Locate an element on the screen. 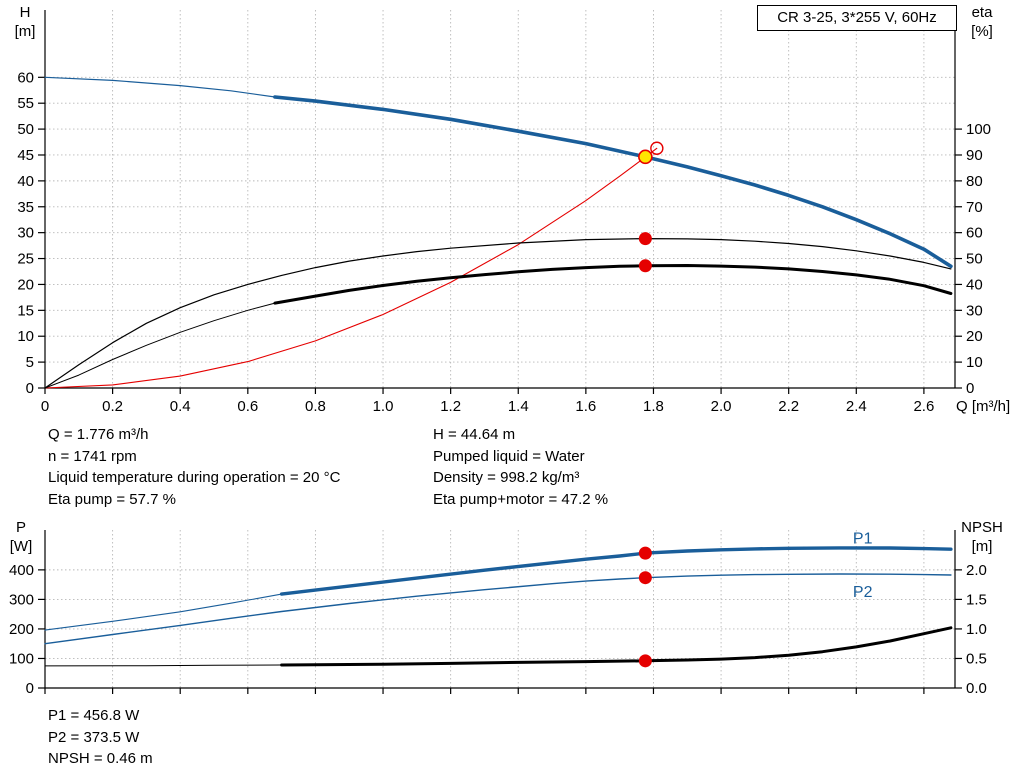 The height and width of the screenshot is (781, 1024). svg-text: 1.6 is located at coordinates (585, 406).